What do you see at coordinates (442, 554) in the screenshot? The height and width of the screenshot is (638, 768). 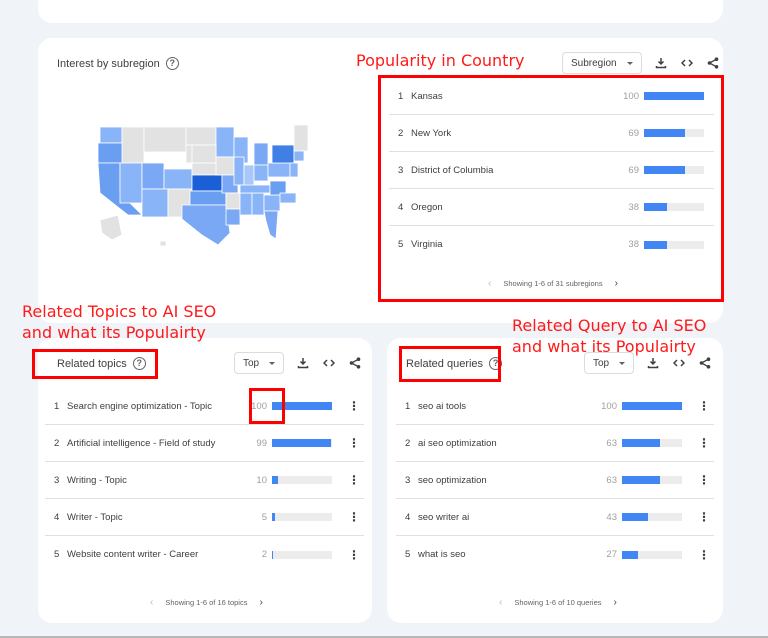 I see `item-label: what is seo` at bounding box center [442, 554].